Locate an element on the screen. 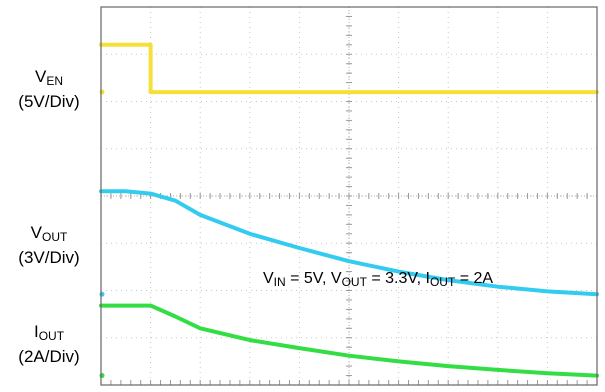 The width and height of the screenshot is (605, 392). channel-scale-vout: (3V/Div) is located at coordinates (49, 257).